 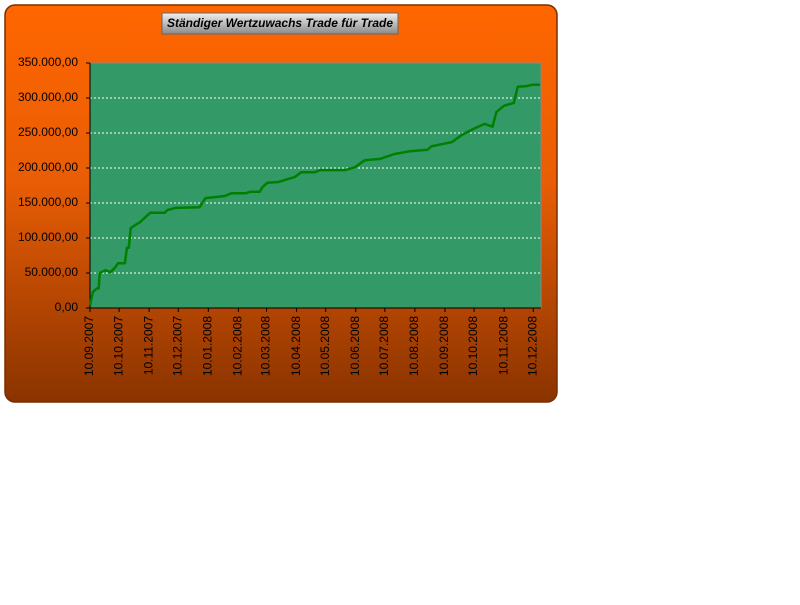 What do you see at coordinates (532, 346) in the screenshot?
I see `x-tick-label: 10.12.2008` at bounding box center [532, 346].